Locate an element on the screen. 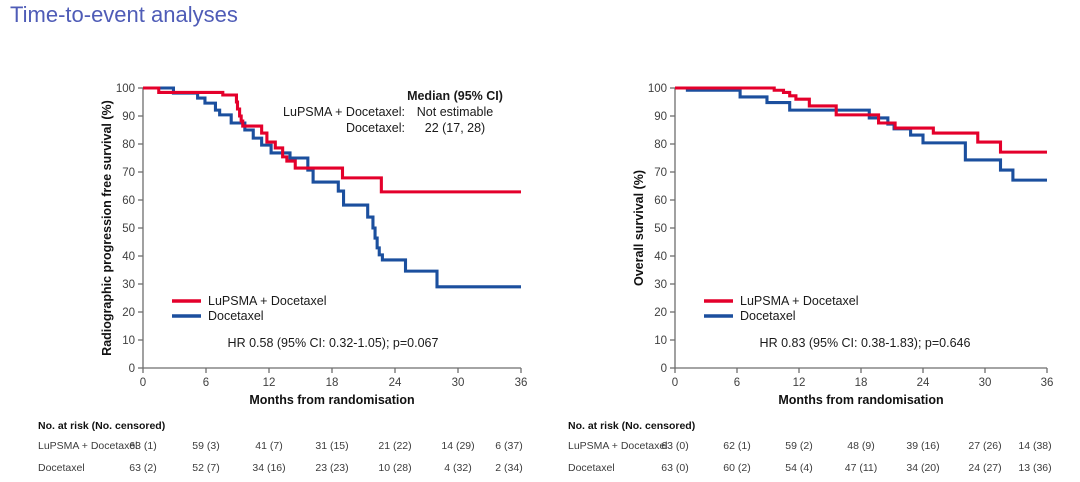 This screenshot has height=482, width=1080. median-row-value: Not estimable is located at coordinates (455, 112).